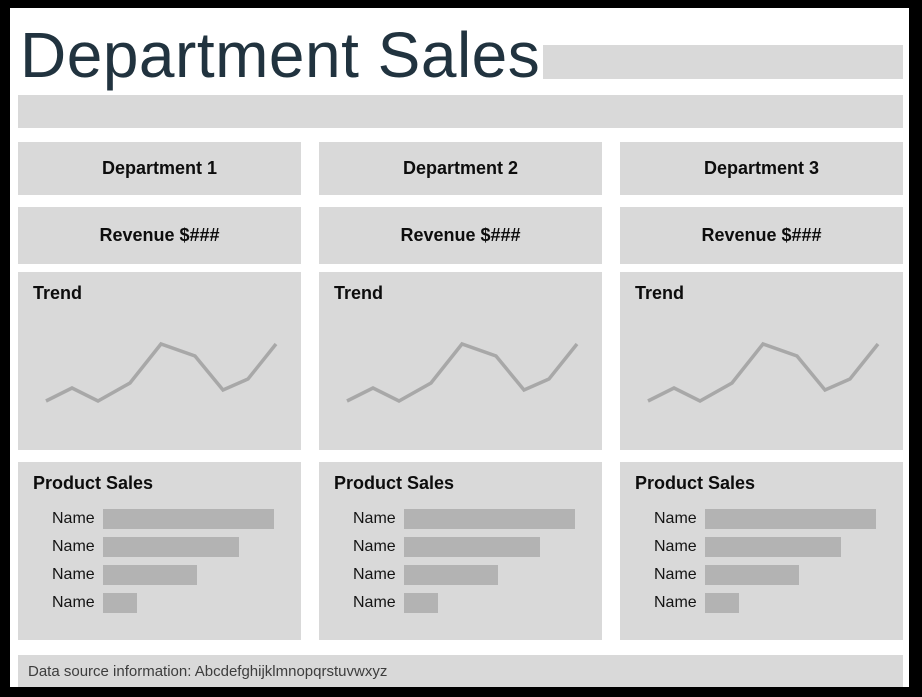  I want to click on department-header: Department 1, so click(159, 168).